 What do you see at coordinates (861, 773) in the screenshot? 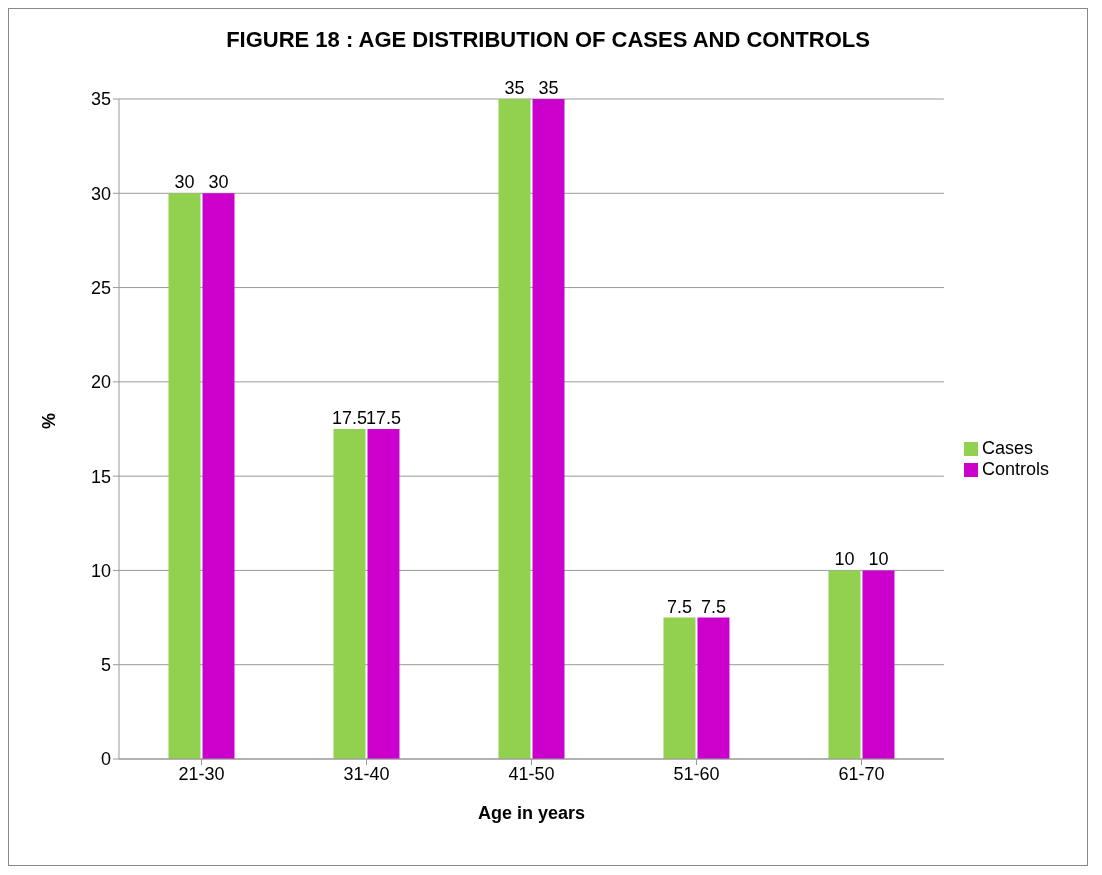
I see `x-tick-label: 61-70` at bounding box center [861, 773].